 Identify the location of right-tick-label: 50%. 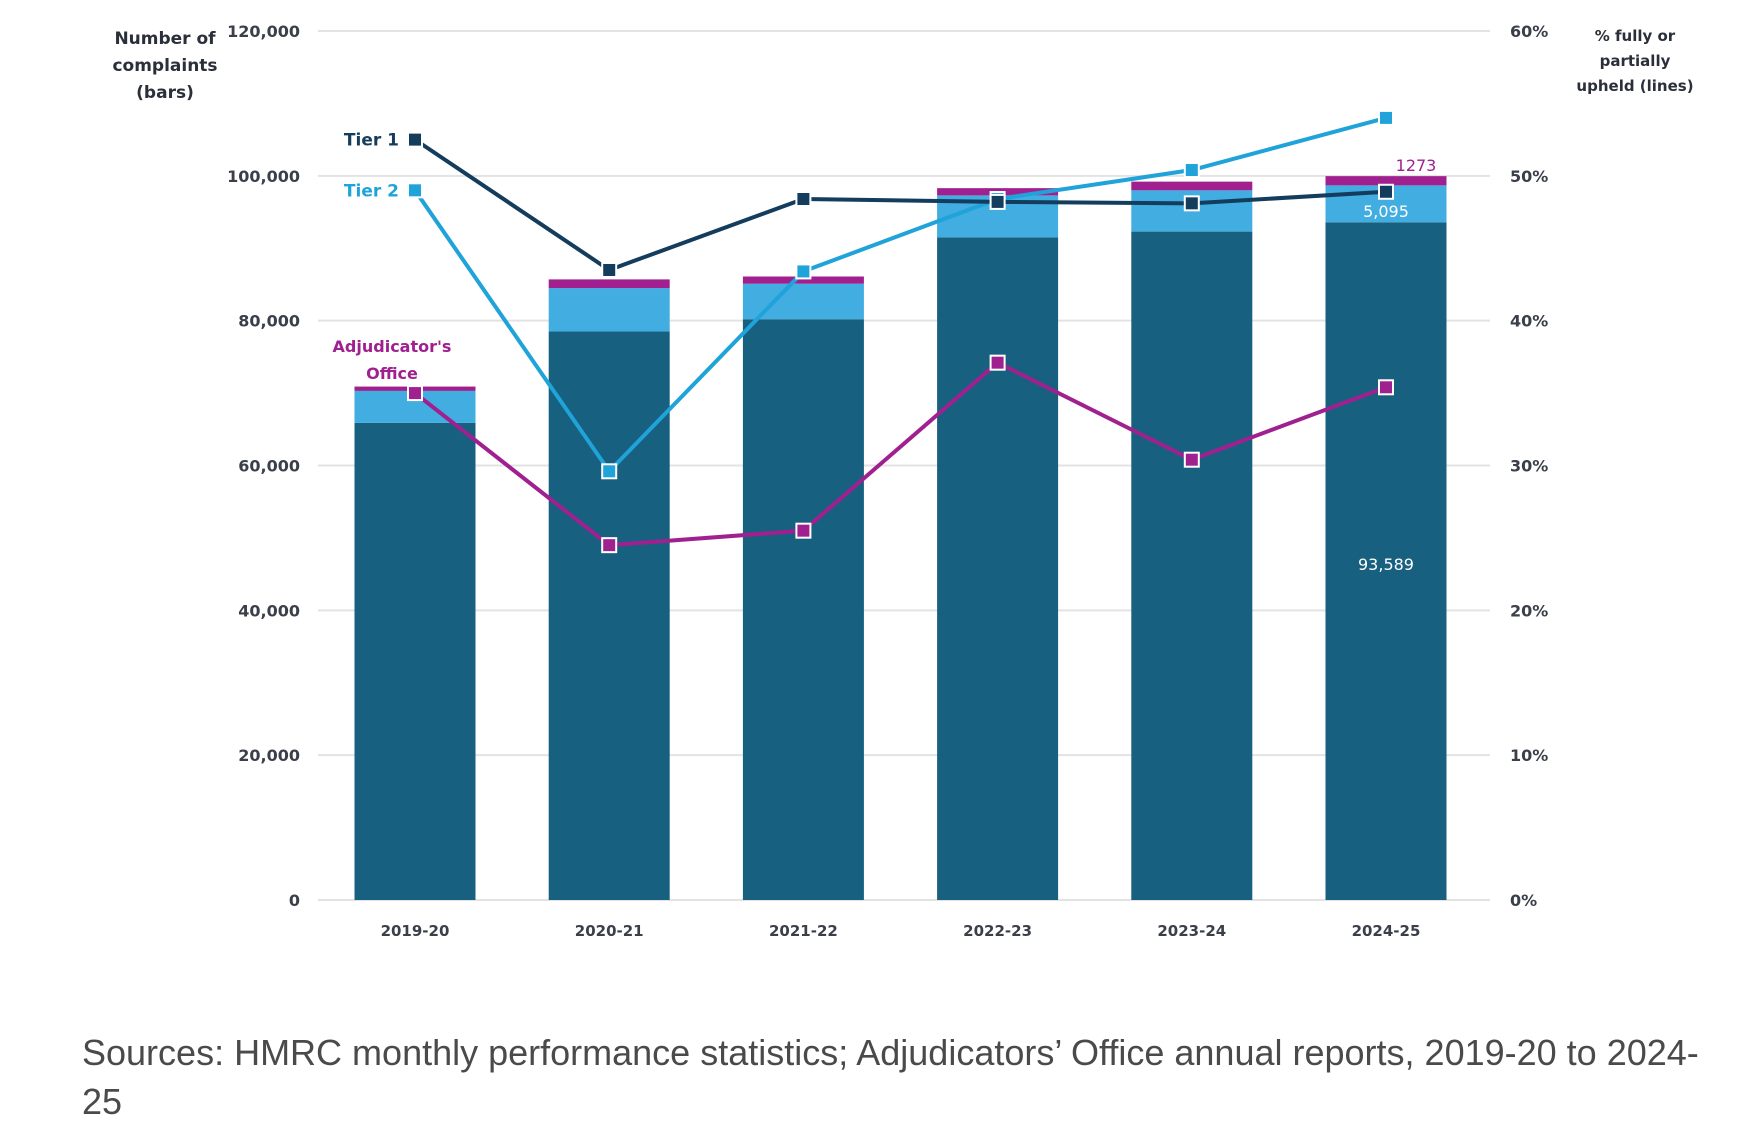
(1529, 176).